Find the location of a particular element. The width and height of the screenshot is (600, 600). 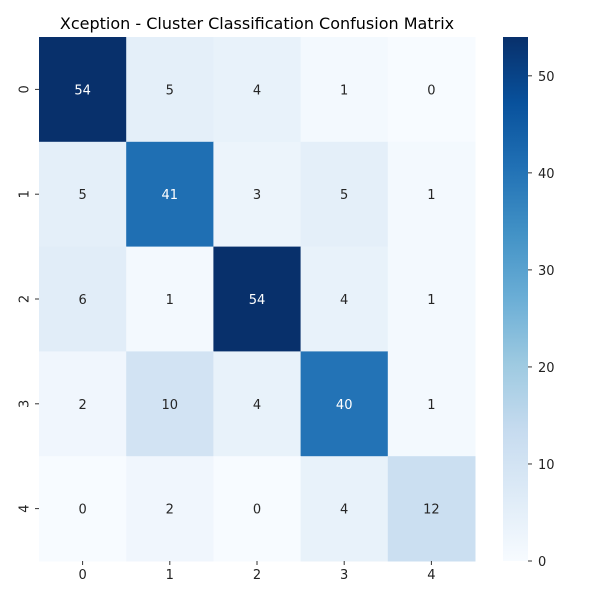

cell-value-label-r4-c0: 0 is located at coordinates (82, 510).